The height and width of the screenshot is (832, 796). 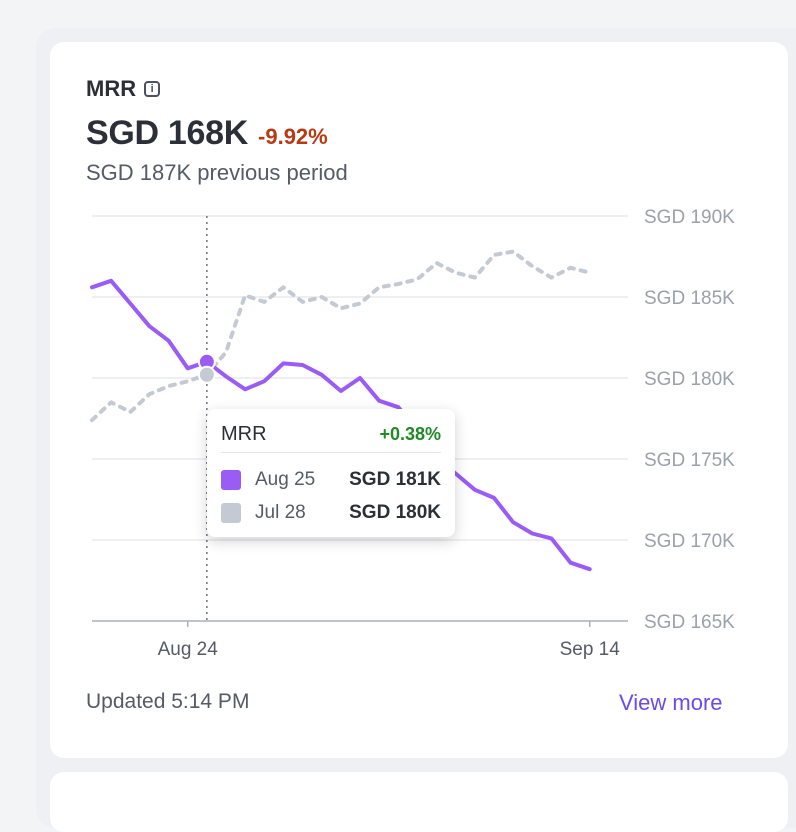 I want to click on current-period-swatch, so click(x=231, y=479).